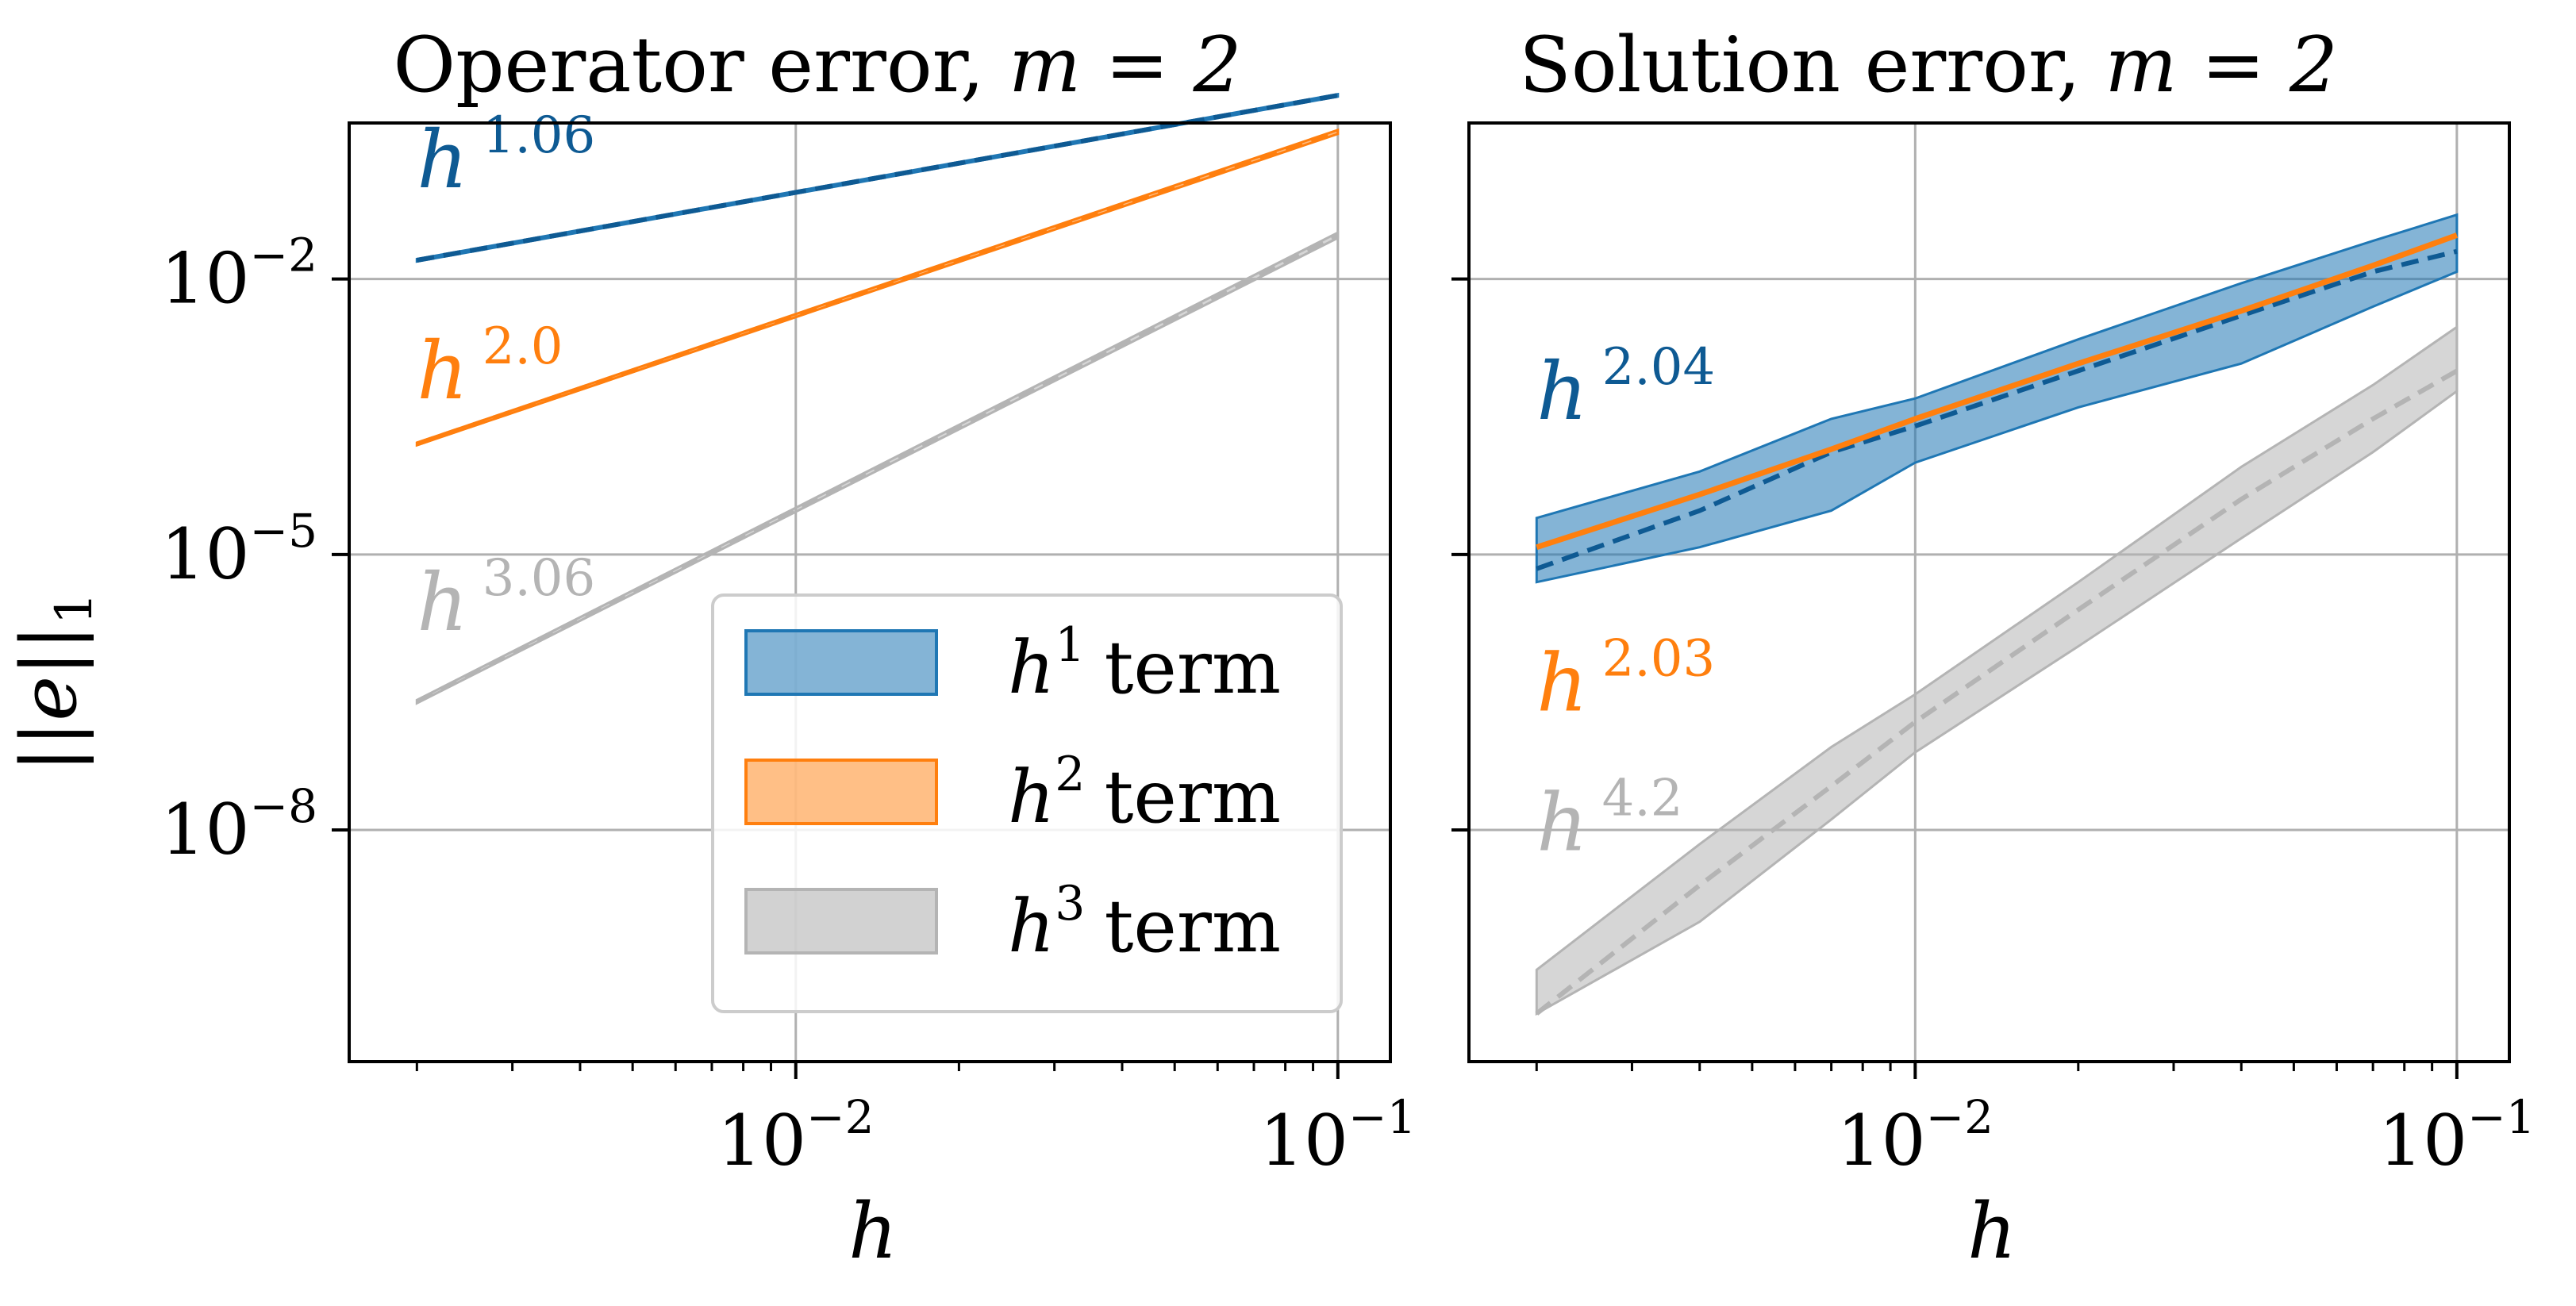 The width and height of the screenshot is (2576, 1306). I want to click on legend-swatch-h3, so click(841, 921).